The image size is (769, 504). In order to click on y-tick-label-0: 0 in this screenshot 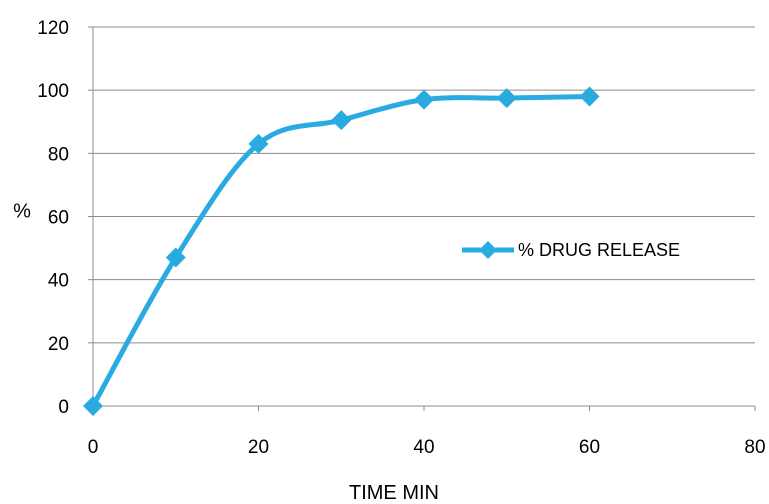, I will do `click(63, 407)`.